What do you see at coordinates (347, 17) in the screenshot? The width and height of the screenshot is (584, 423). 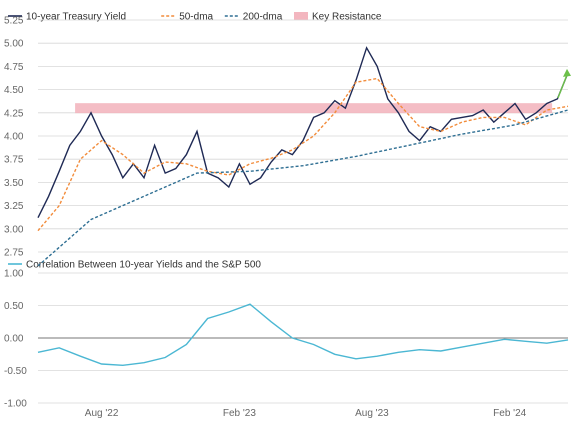 I see `legend-label: Key Resistance` at bounding box center [347, 17].